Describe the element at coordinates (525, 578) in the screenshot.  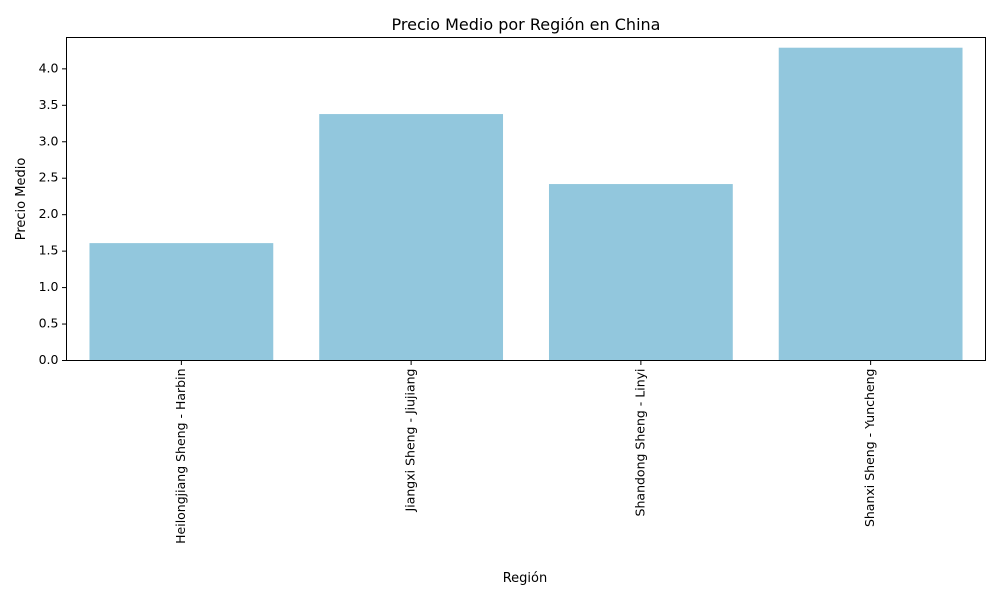
I see `x-axis-label: Región` at that location.